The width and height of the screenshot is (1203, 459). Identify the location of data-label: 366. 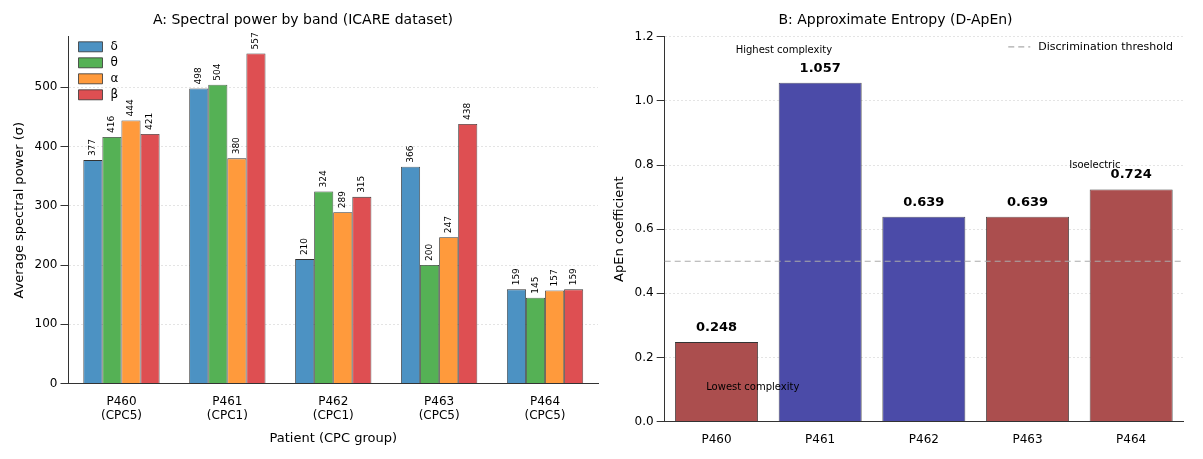
(409, 154).